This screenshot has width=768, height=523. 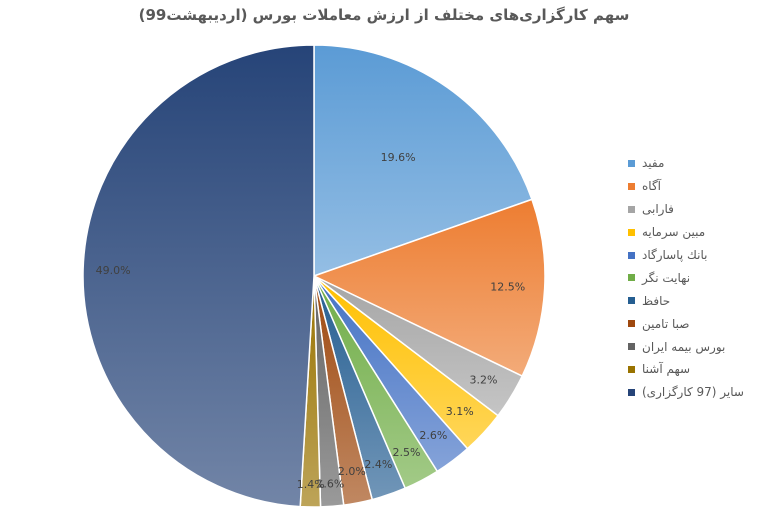 What do you see at coordinates (311, 484) in the screenshot?
I see `slice-data-label: 1.4%` at bounding box center [311, 484].